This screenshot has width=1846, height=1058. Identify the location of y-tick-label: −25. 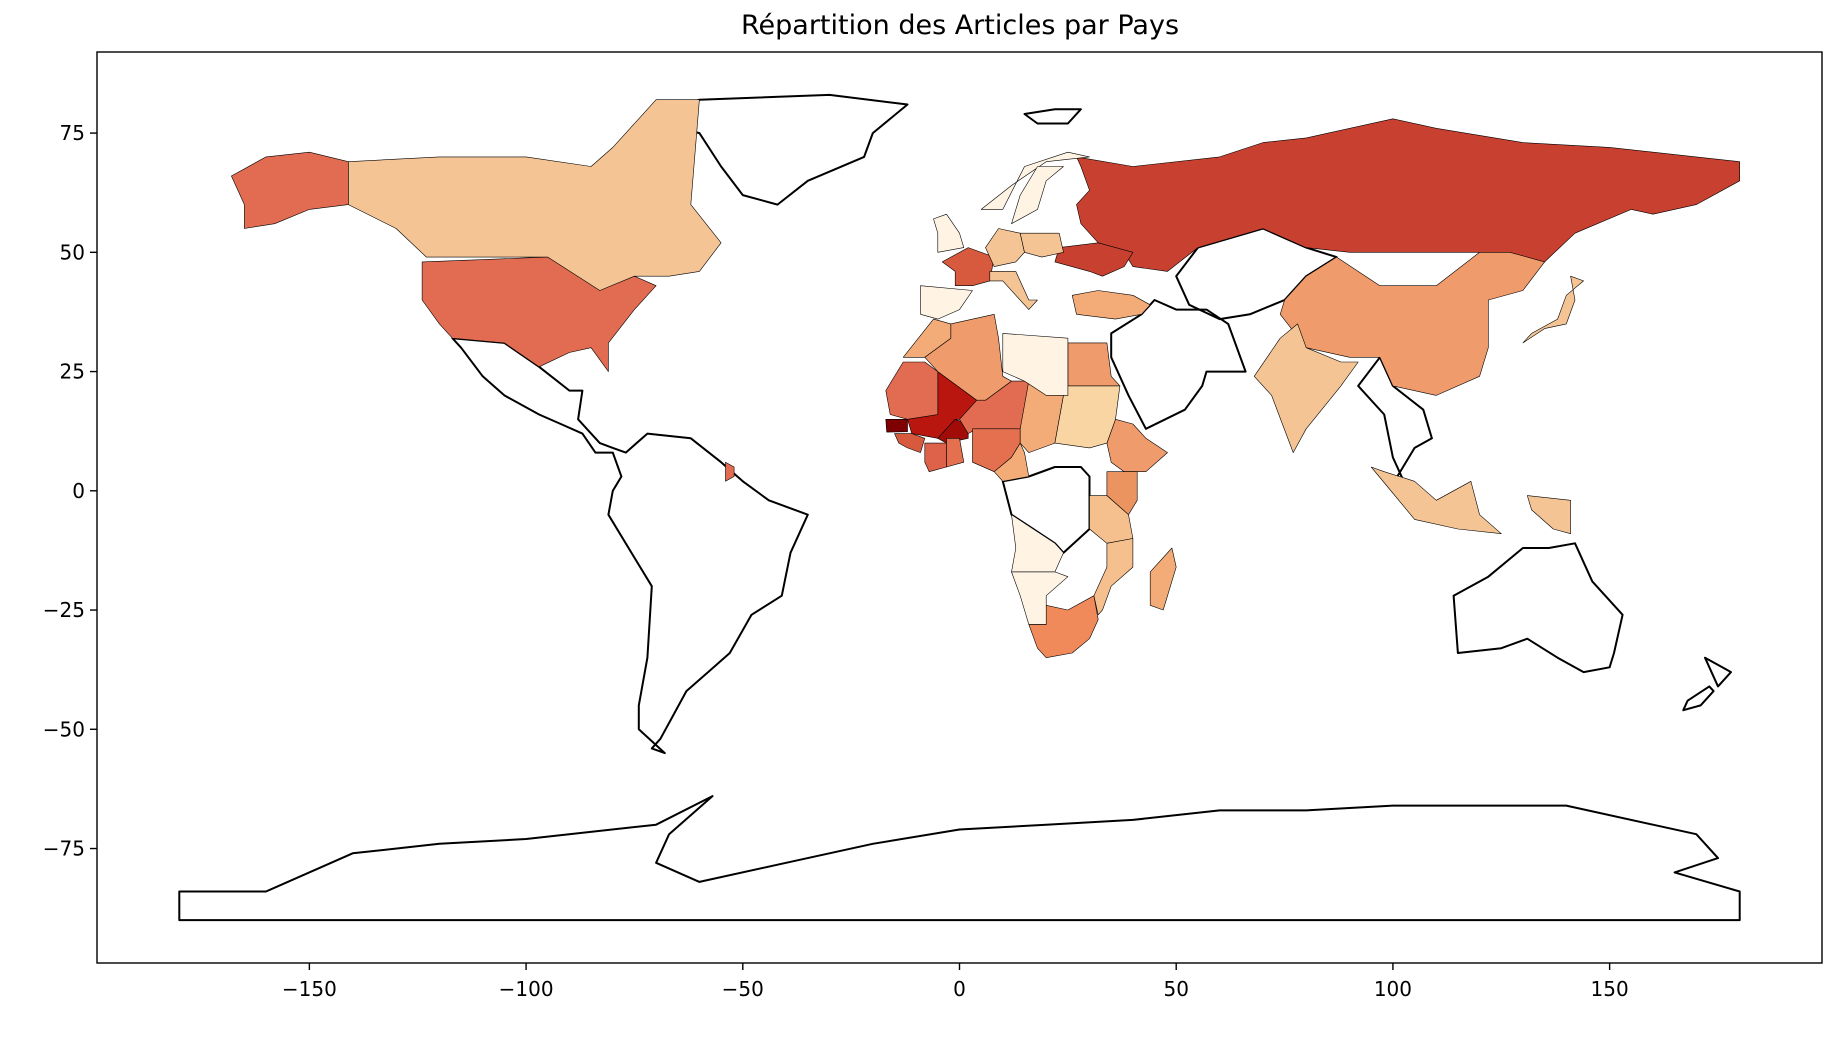
(64, 610).